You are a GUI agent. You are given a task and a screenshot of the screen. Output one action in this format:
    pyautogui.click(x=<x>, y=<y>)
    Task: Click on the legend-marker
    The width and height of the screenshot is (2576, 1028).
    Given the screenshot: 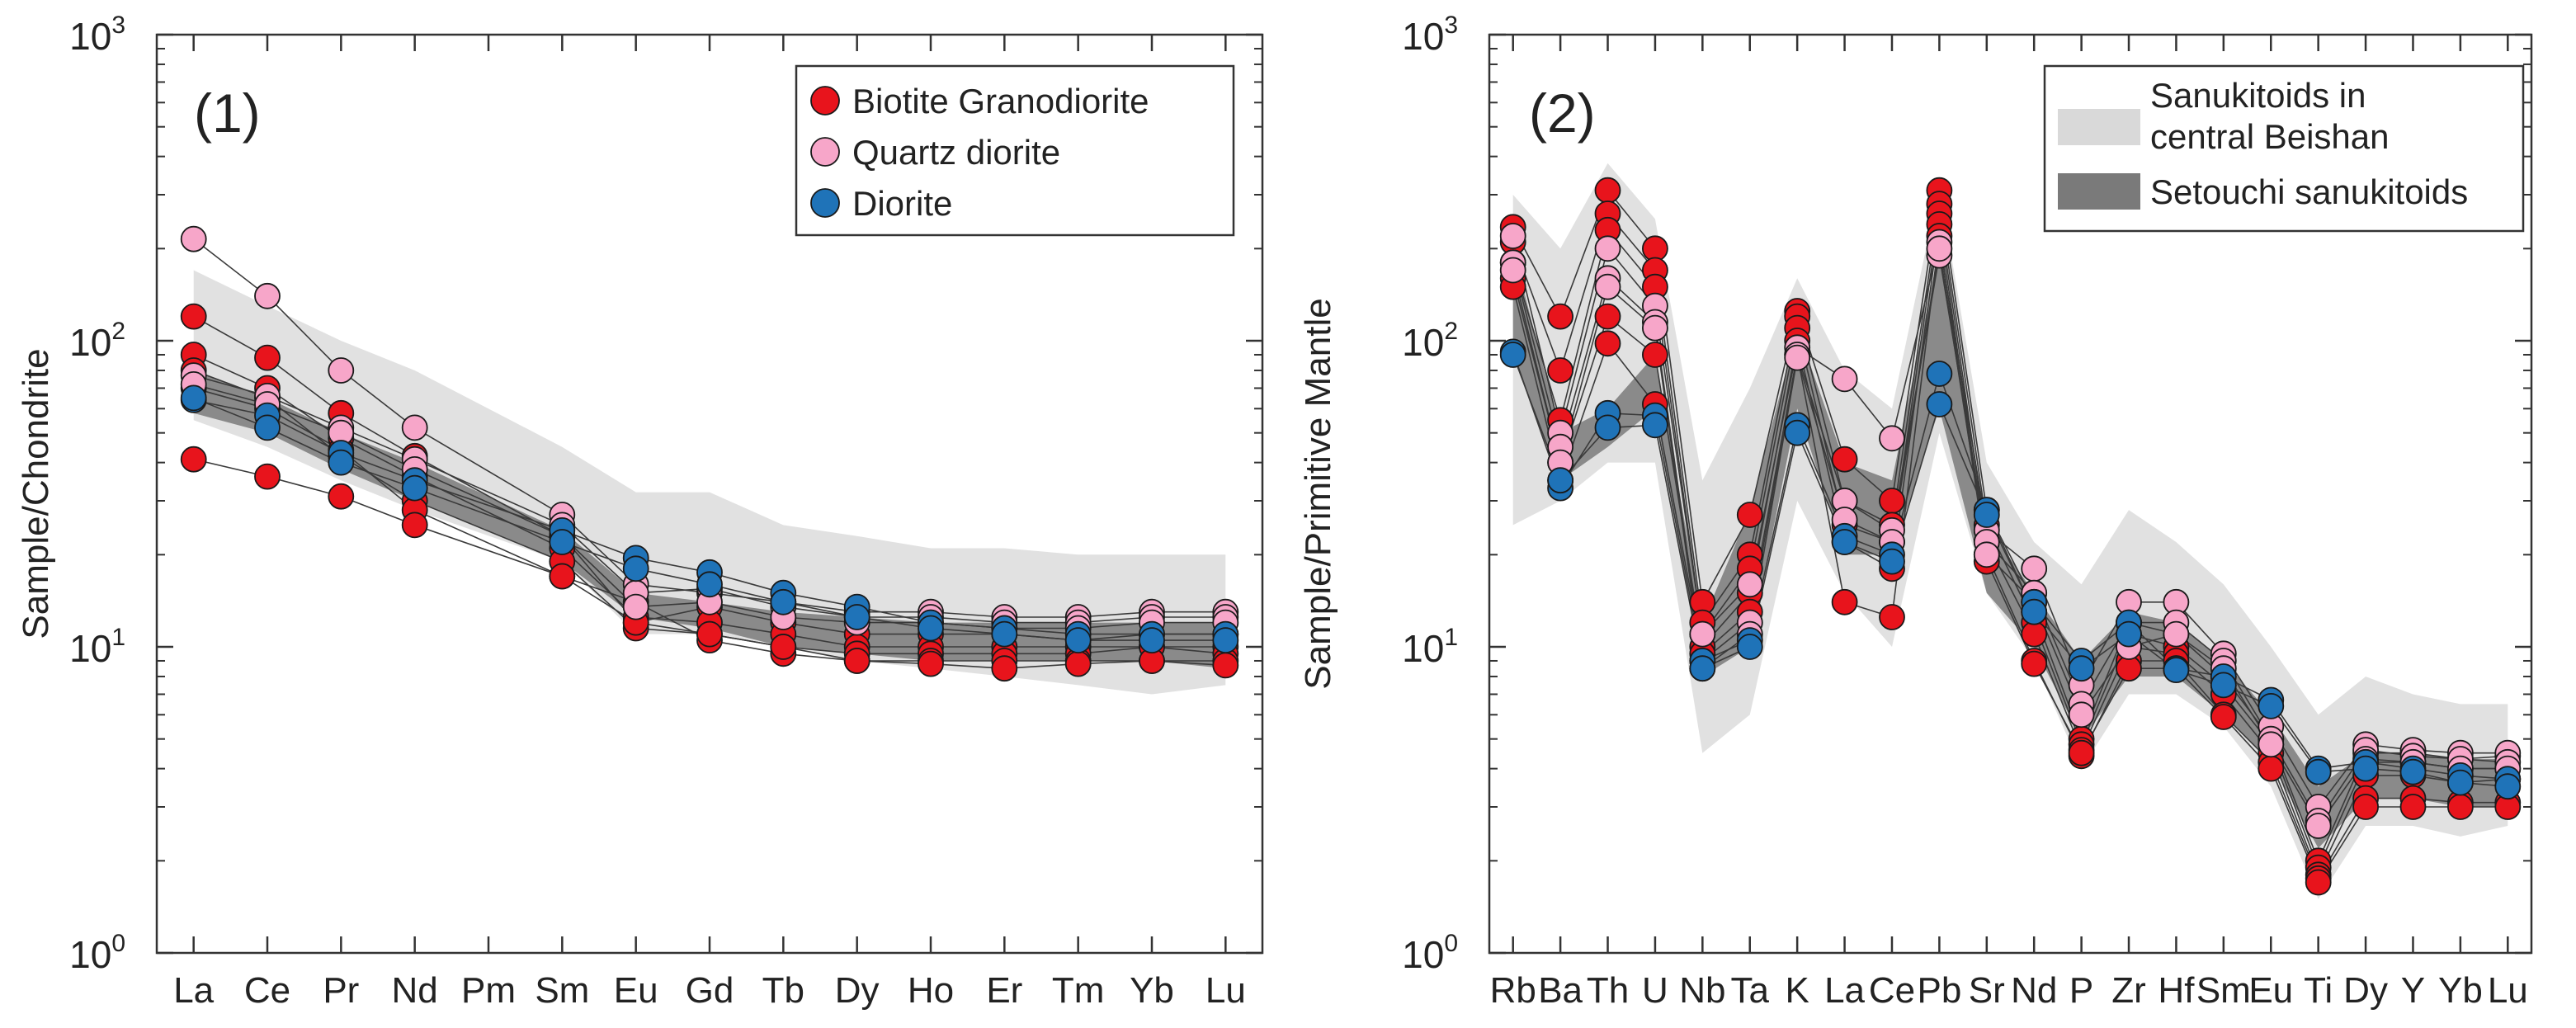 What is the action you would take?
    pyautogui.click(x=825, y=152)
    